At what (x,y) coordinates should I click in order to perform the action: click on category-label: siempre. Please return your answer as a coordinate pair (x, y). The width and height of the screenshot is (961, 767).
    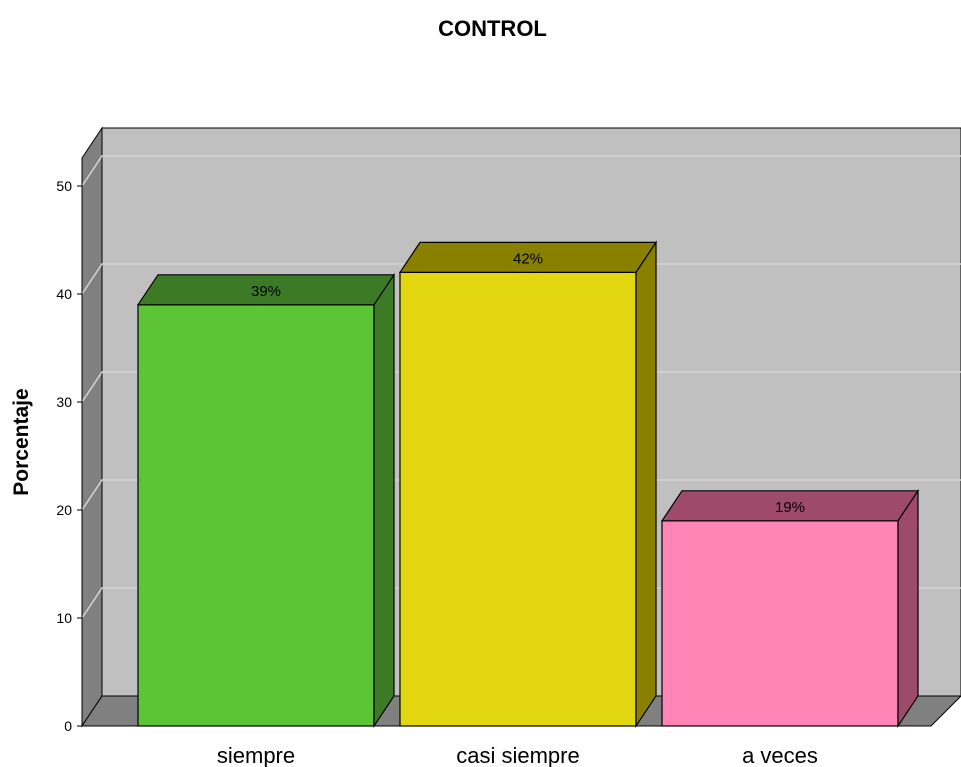
    Looking at the image, I should click on (256, 755).